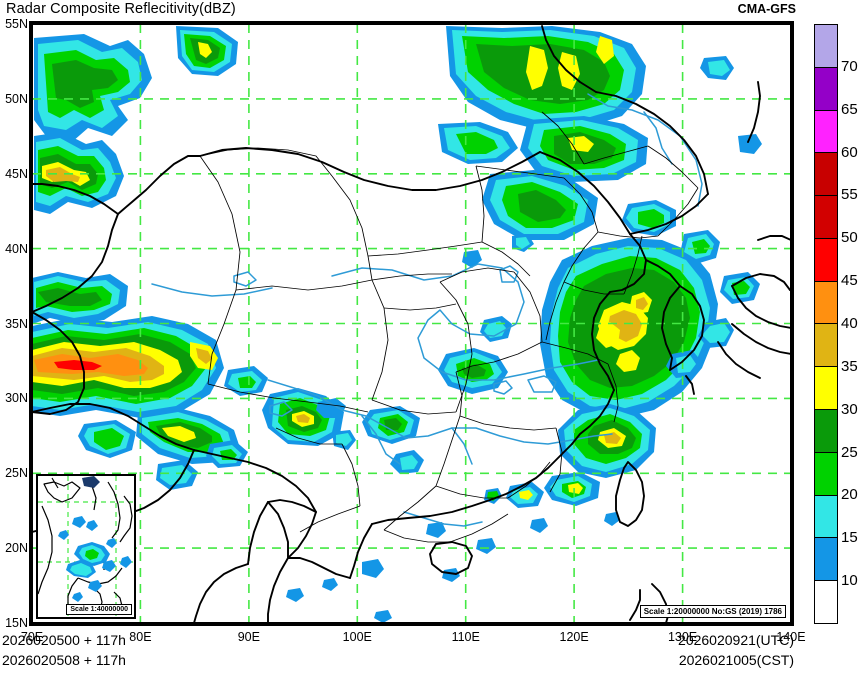  I want to click on lat-tick-25N: 25N, so click(16, 473).